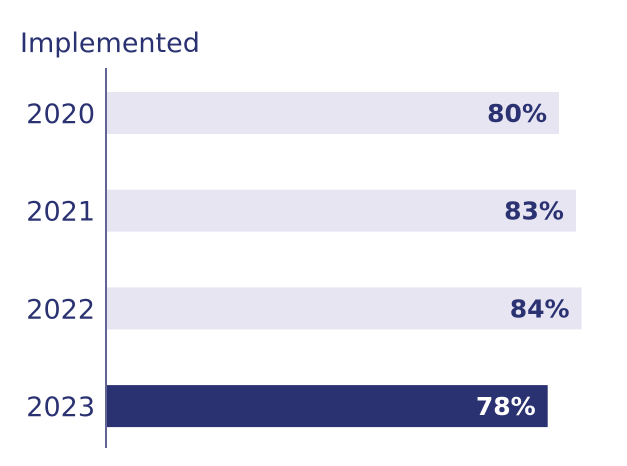 The height and width of the screenshot is (466, 627). I want to click on category-label-2023: 2023, so click(60, 407).